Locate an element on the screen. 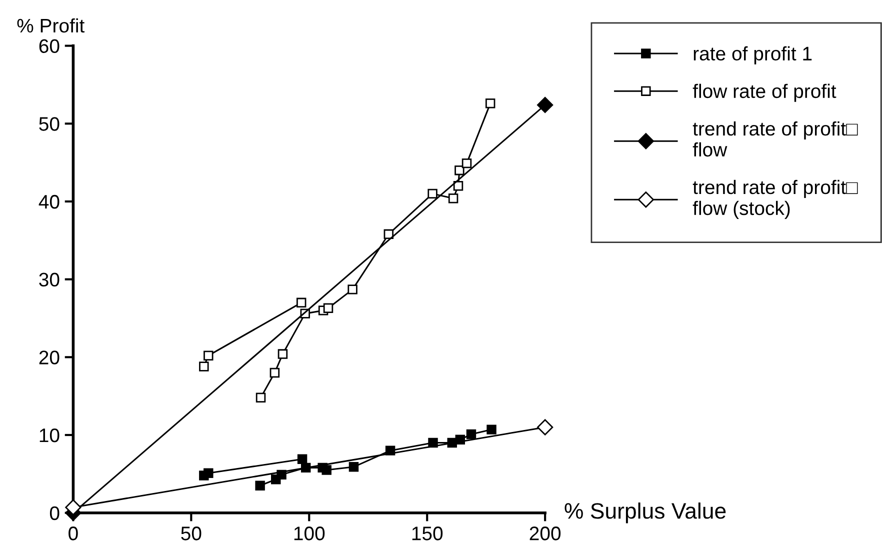 This screenshot has width=882, height=545. legend-label: trend rate of profit□ flow (stock) is located at coordinates (775, 199).